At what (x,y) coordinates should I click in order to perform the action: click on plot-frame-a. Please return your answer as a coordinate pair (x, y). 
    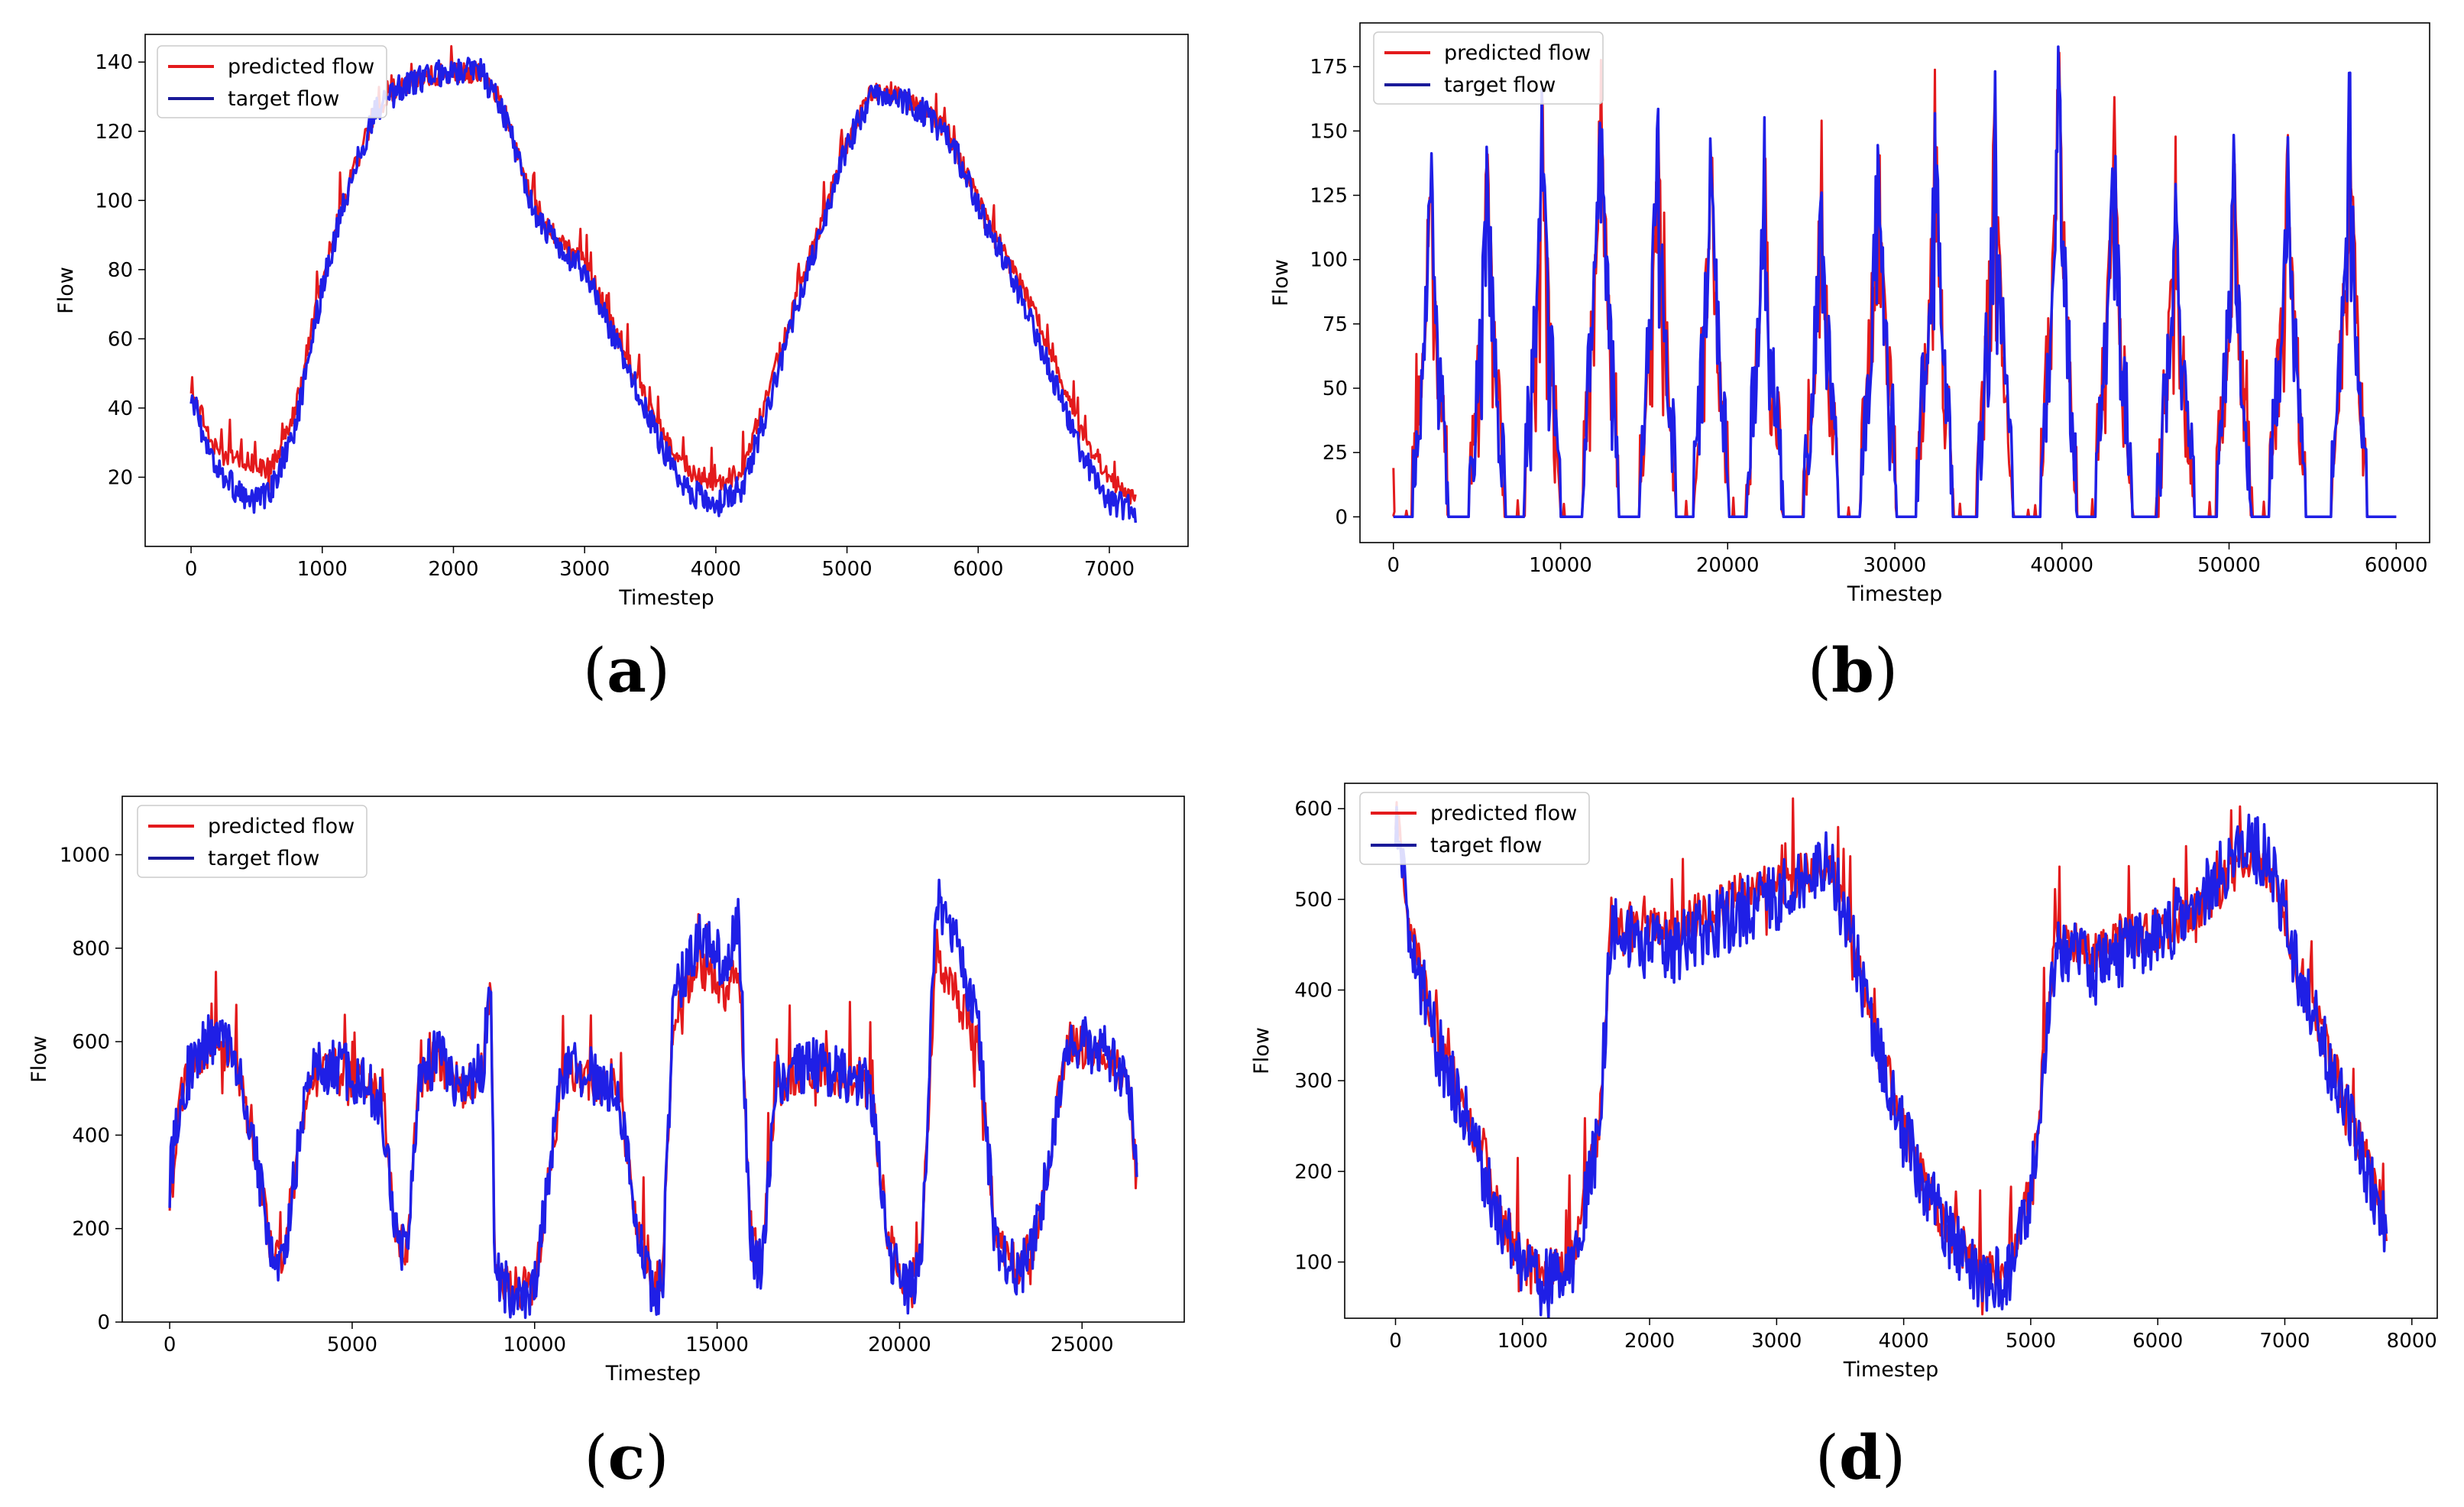
    Looking at the image, I should click on (666, 290).